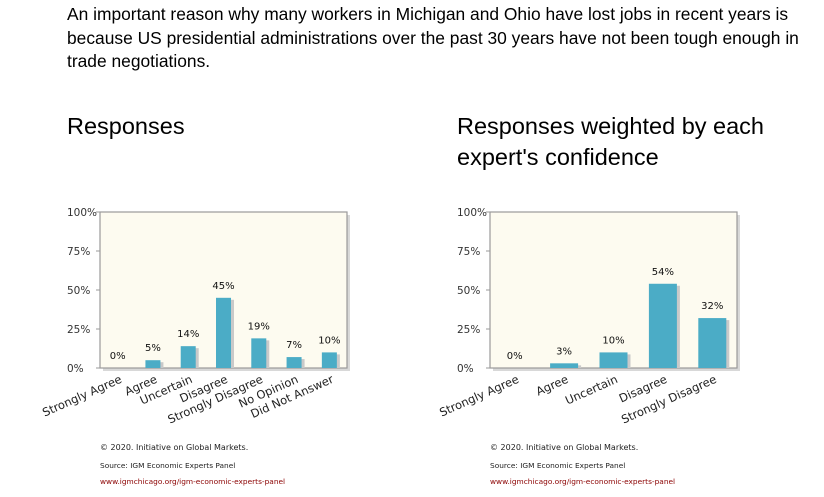 The height and width of the screenshot is (497, 824). I want to click on bar-value-label: 45%, so click(223, 286).